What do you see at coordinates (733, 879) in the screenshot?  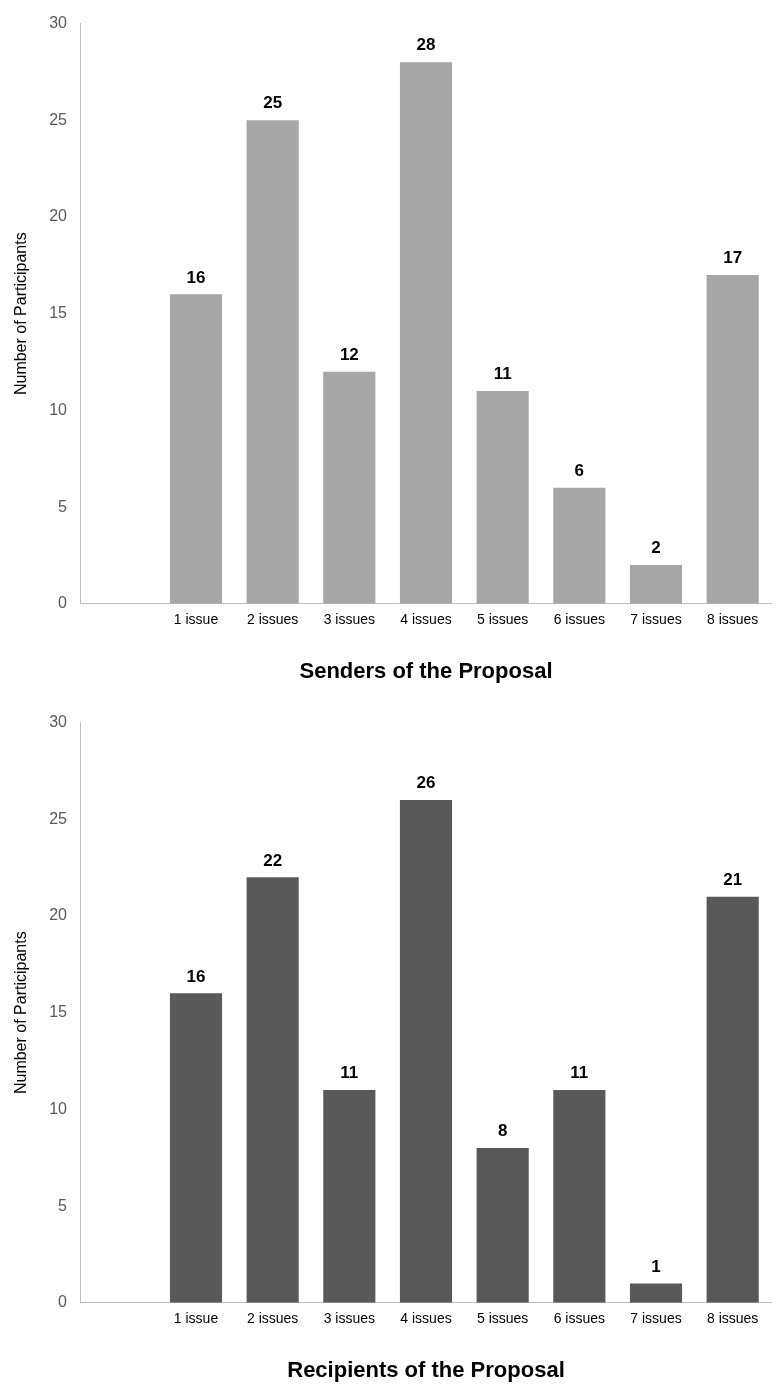 I see `data-label: 21` at bounding box center [733, 879].